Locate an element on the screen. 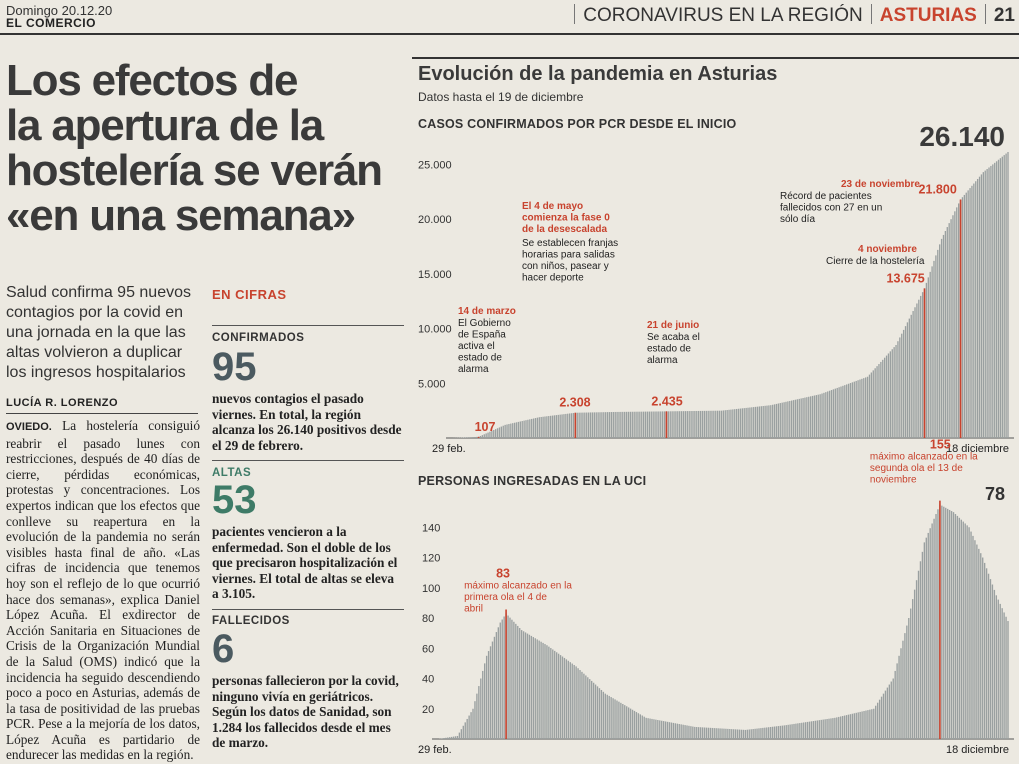 The height and width of the screenshot is (764, 1019). confirmados-label: CONFIRMADOS is located at coordinates (258, 338).